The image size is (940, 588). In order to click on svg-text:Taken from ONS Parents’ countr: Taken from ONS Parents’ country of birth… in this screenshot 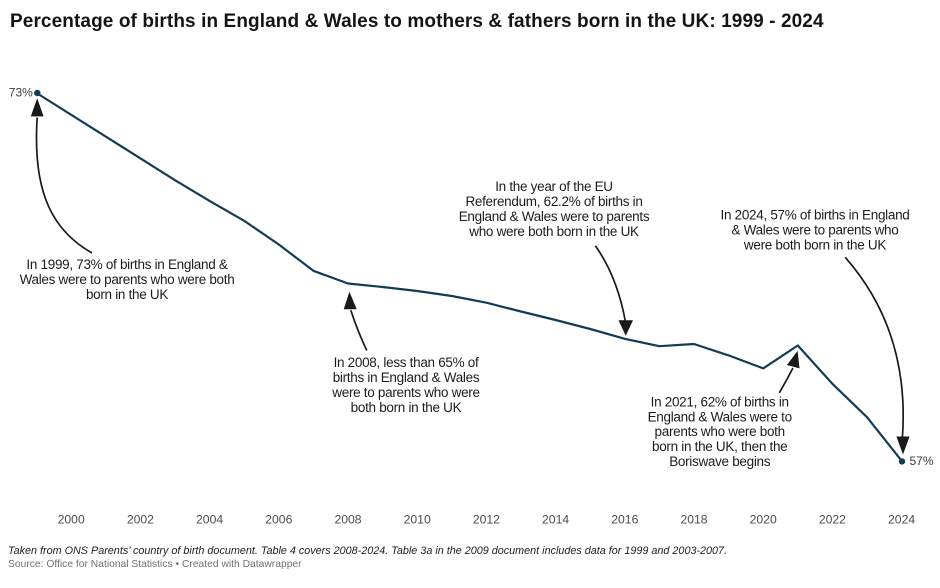, I will do `click(367, 551)`.